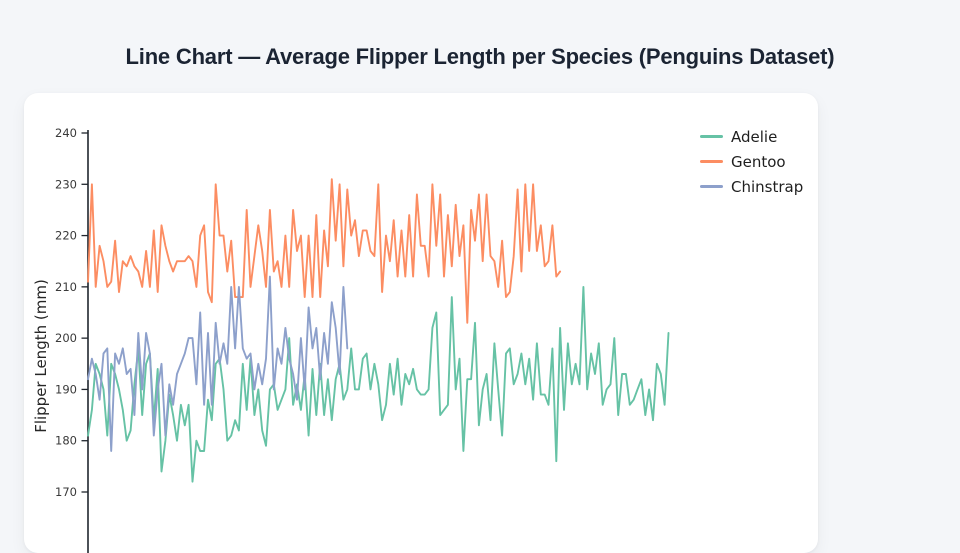 The height and width of the screenshot is (553, 960). I want to click on chart-legend: Adelie Gentoo Chinstrap, so click(751, 161).